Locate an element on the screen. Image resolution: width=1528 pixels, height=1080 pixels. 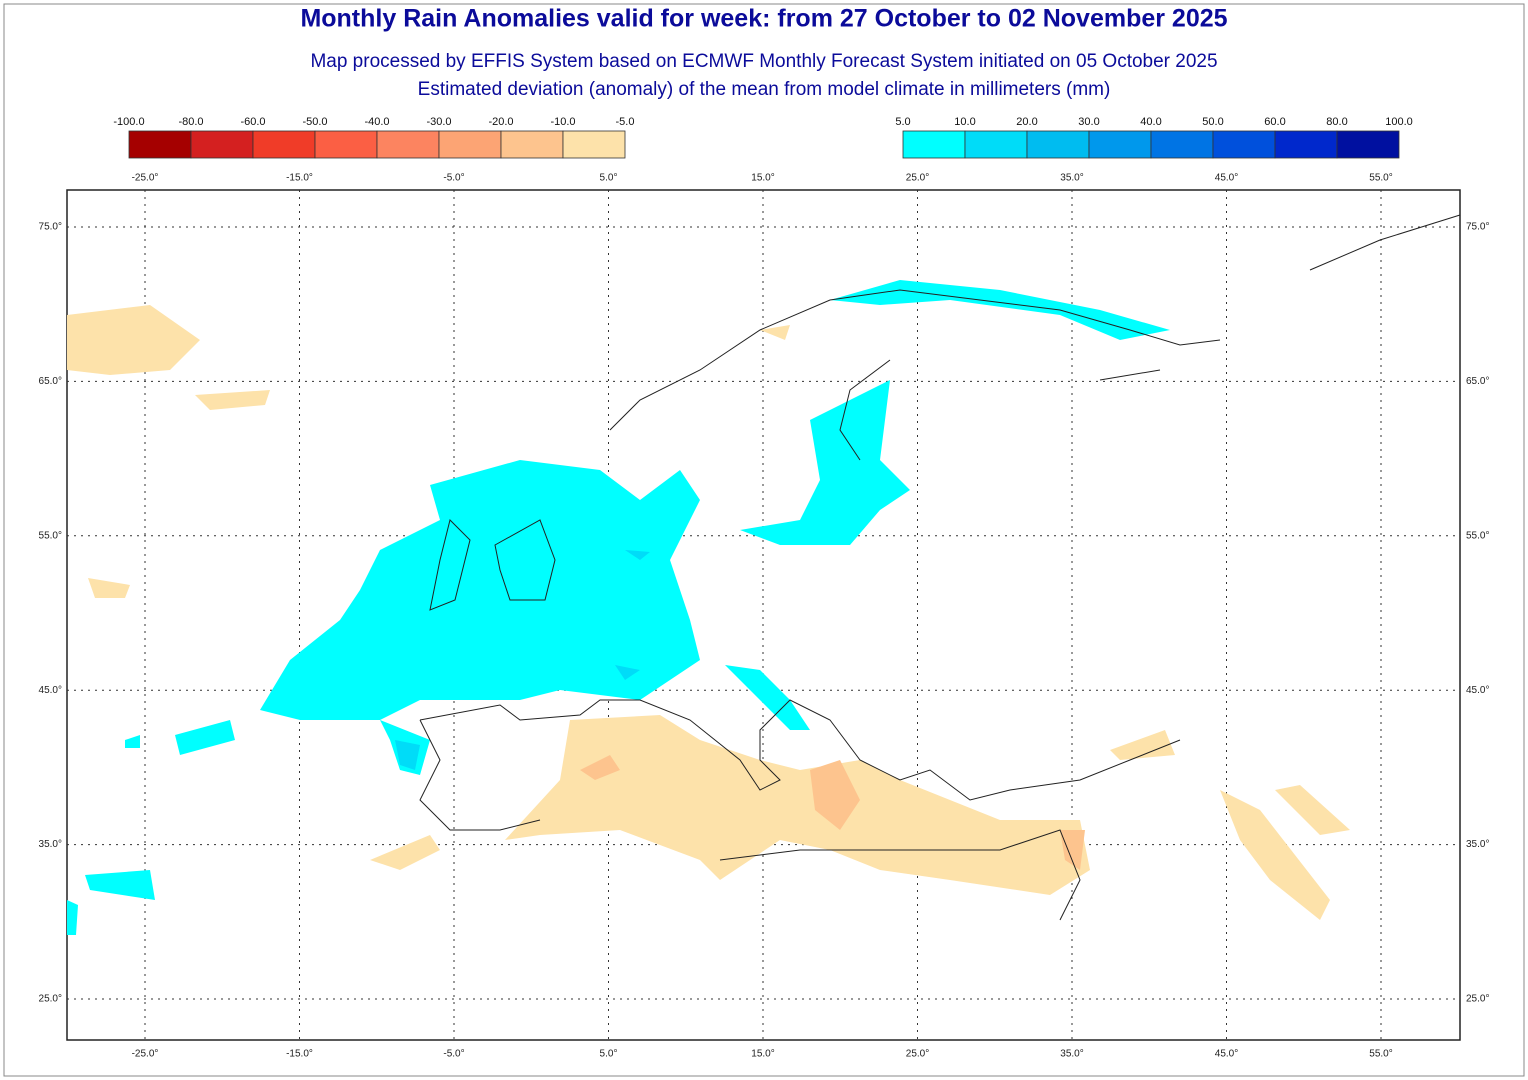
legend-label: 10.0 is located at coordinates (964, 122).